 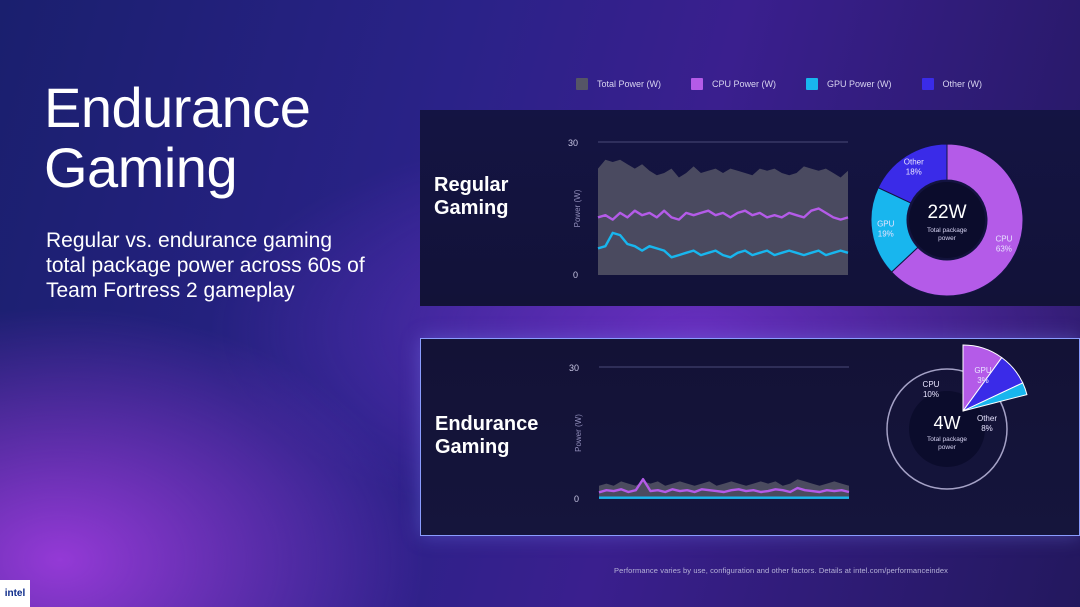 I want to click on legend-swatch-other, so click(x=927, y=84).